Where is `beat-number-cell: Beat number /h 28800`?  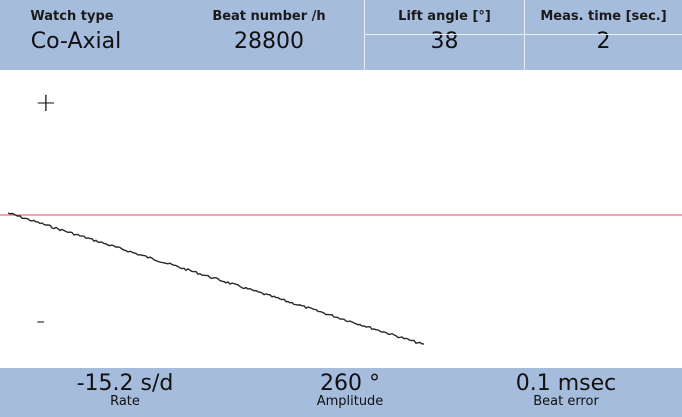 beat-number-cell: Beat number /h 28800 is located at coordinates (269, 35).